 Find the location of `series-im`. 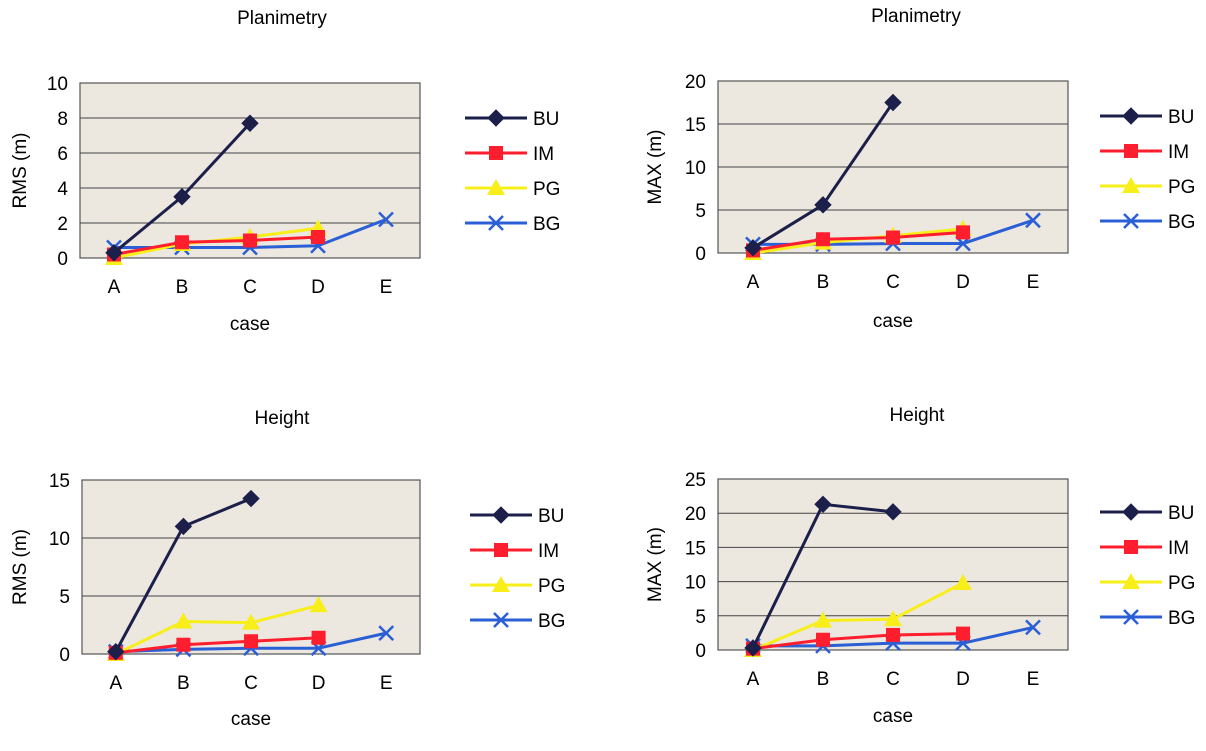

series-im is located at coordinates (858, 641).